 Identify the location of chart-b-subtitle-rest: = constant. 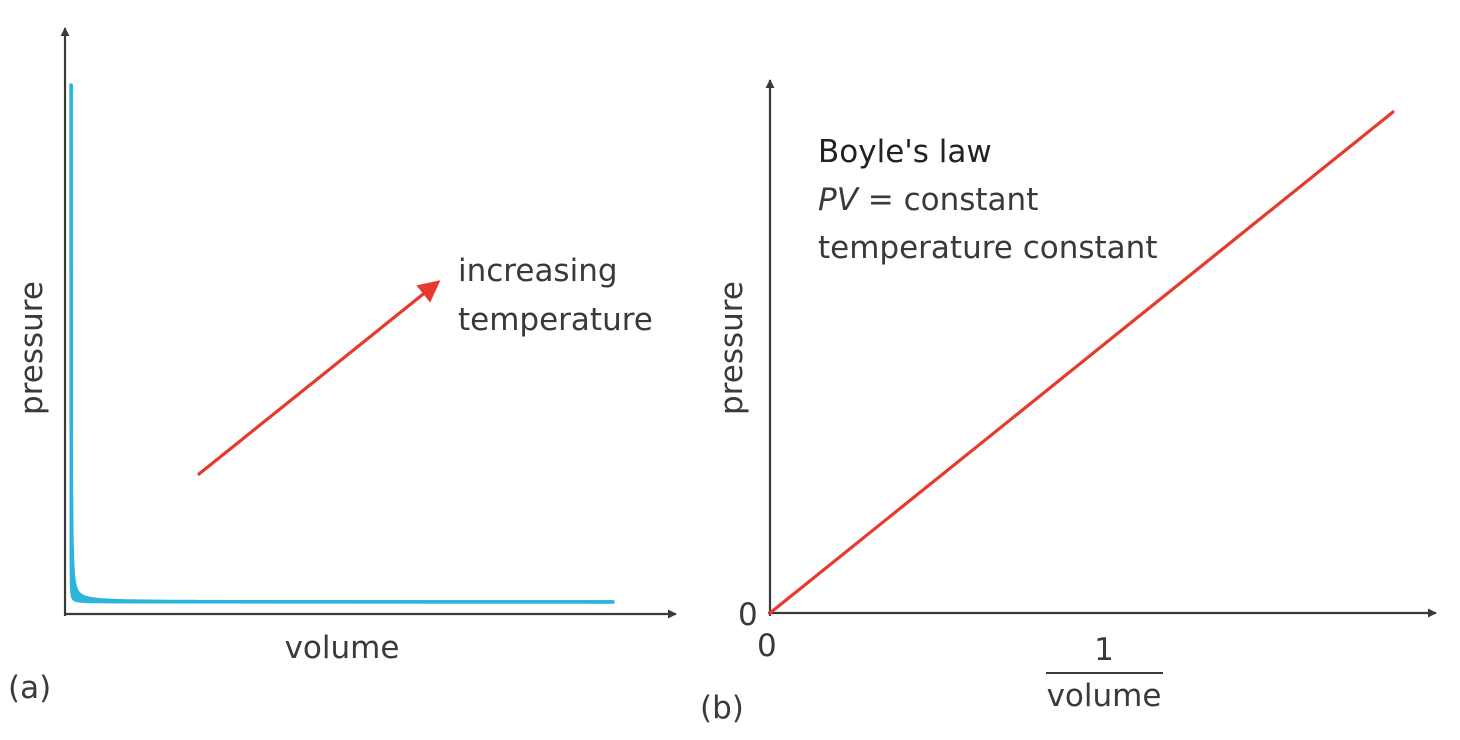
(948, 200).